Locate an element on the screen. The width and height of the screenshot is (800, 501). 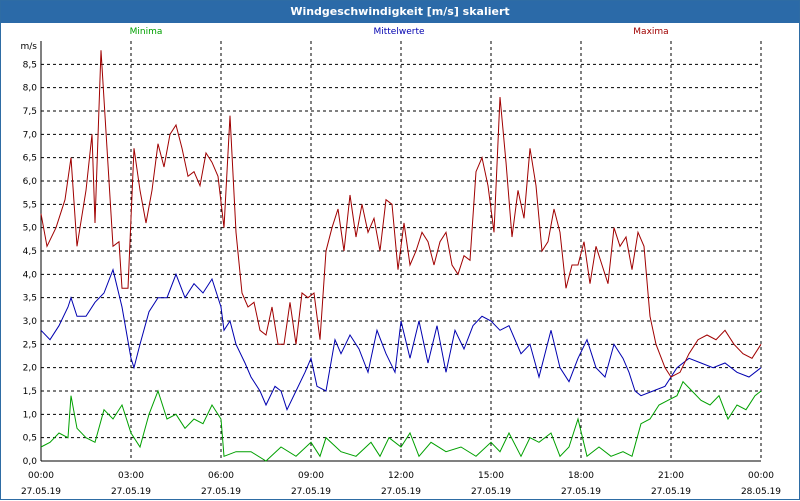
legend-minima: Minima is located at coordinates (146, 32).